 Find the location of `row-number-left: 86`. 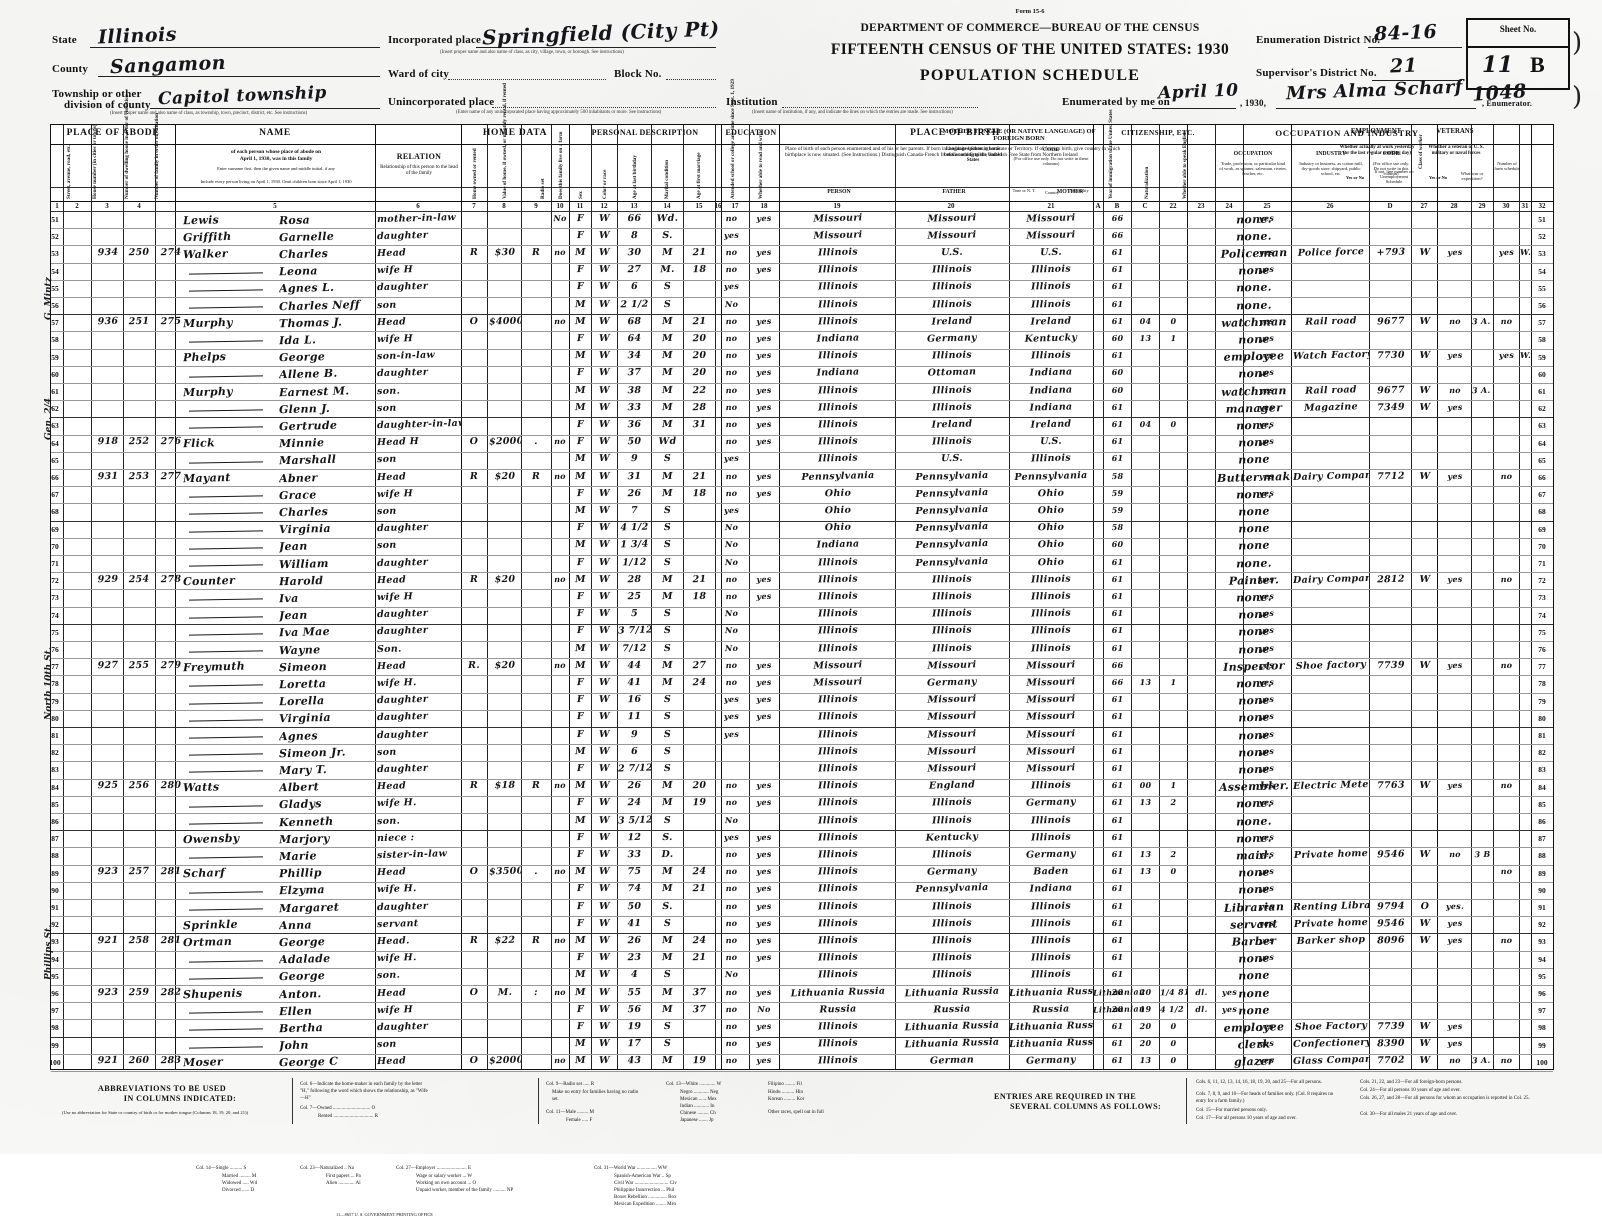

row-number-left: 86 is located at coordinates (55, 821).